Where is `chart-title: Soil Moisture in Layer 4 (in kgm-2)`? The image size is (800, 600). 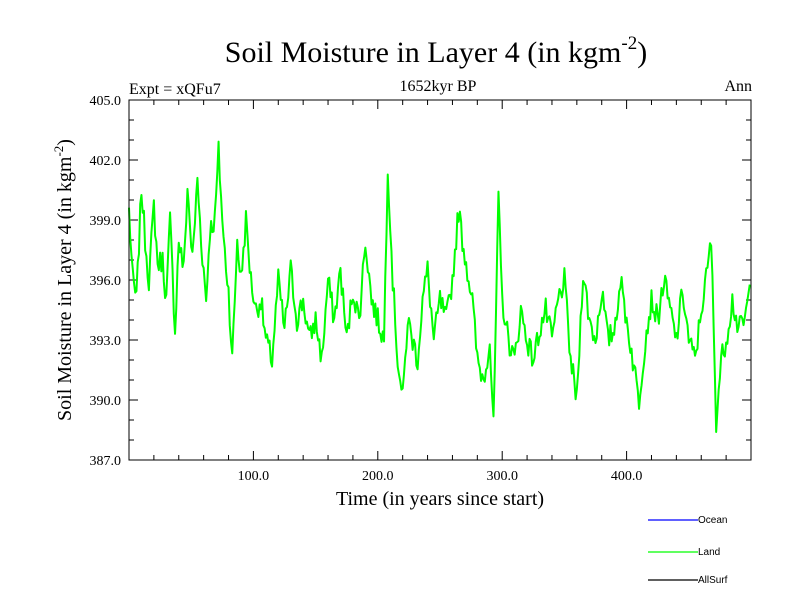 chart-title: Soil Moisture in Layer 4 (in kgm-2) is located at coordinates (436, 51).